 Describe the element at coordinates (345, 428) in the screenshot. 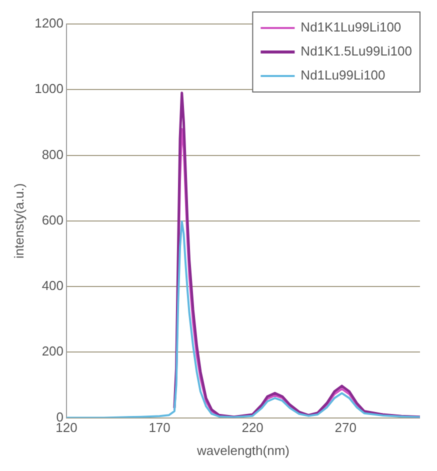

I see `x-tick-label: 270` at that location.